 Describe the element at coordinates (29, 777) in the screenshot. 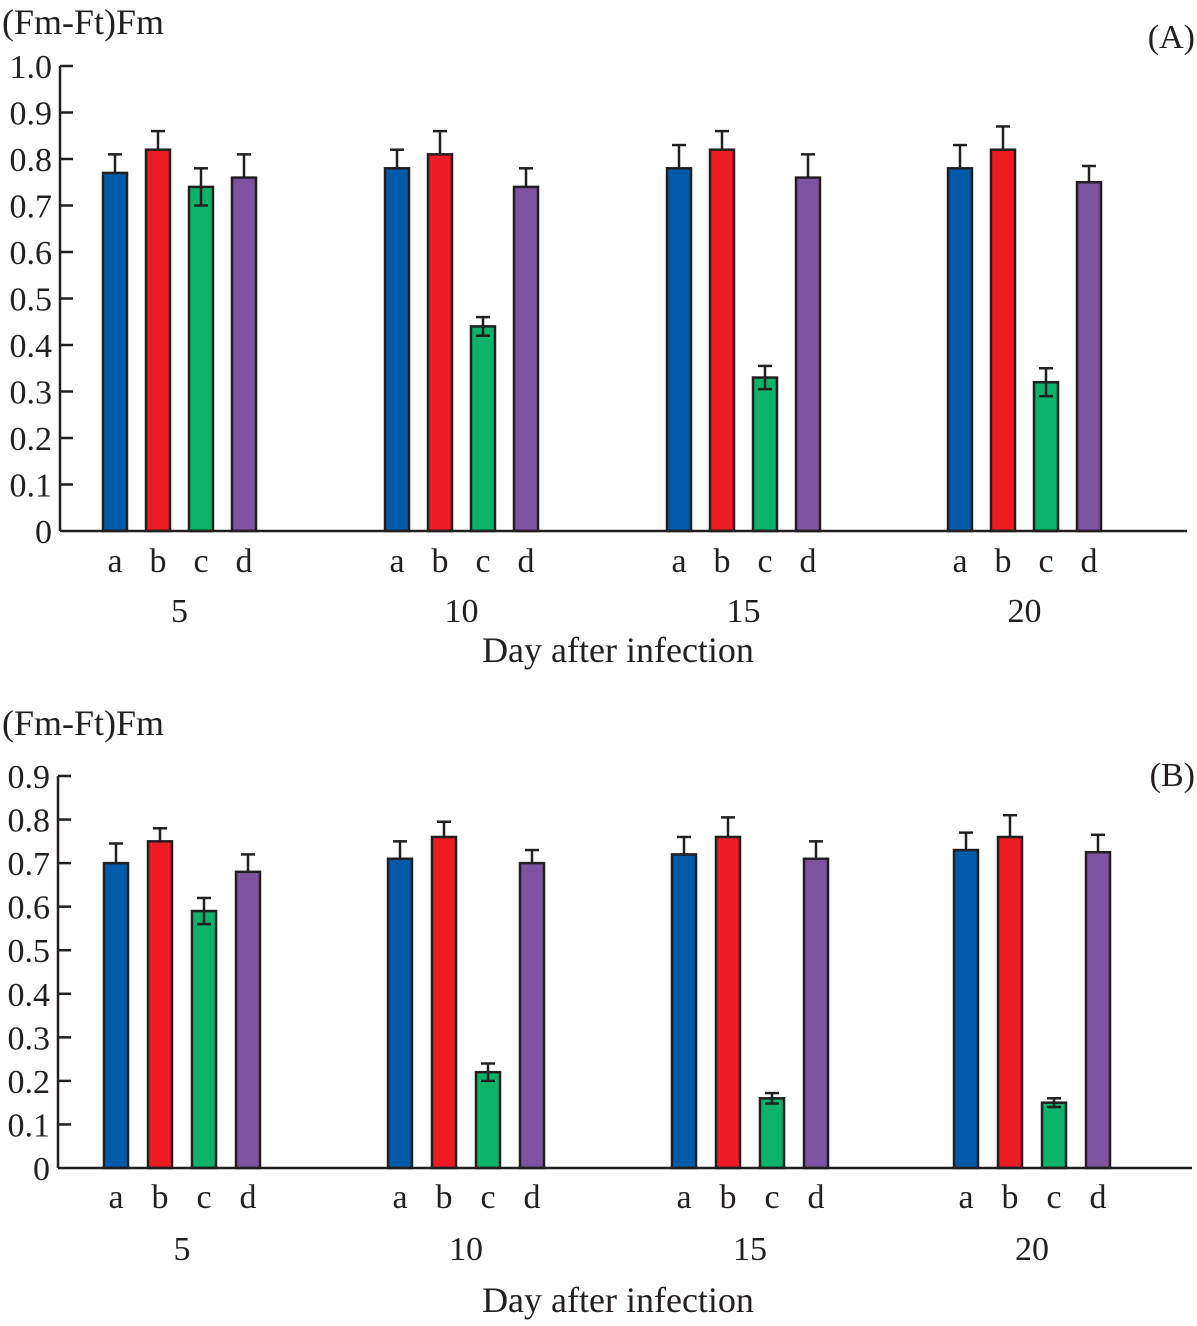

I see `y-tick-label: 0.9` at that location.